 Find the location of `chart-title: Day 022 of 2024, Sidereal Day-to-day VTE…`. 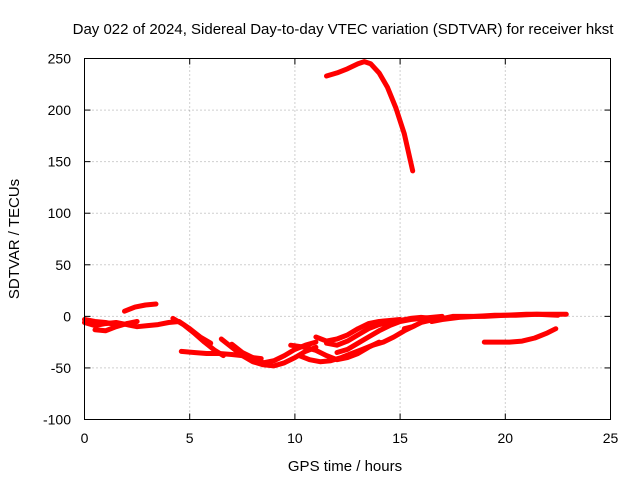

chart-title: Day 022 of 2024, Sidereal Day-to-day VTE… is located at coordinates (344, 29).